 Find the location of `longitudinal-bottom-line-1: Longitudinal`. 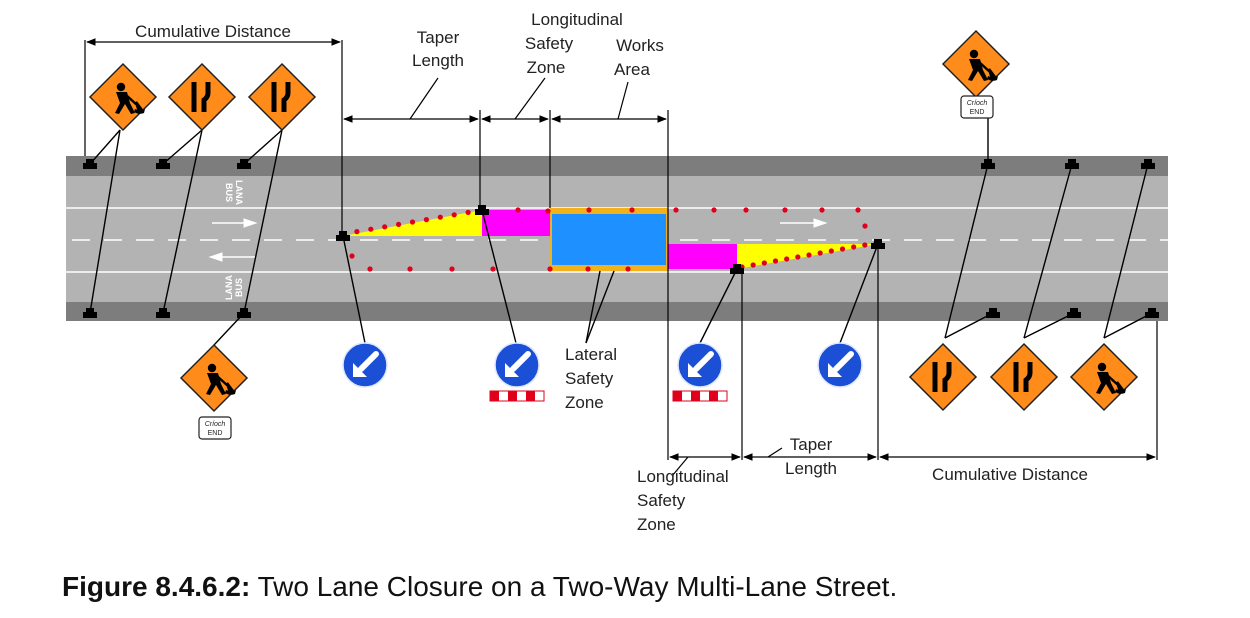

longitudinal-bottom-line-1: Longitudinal is located at coordinates (683, 476).